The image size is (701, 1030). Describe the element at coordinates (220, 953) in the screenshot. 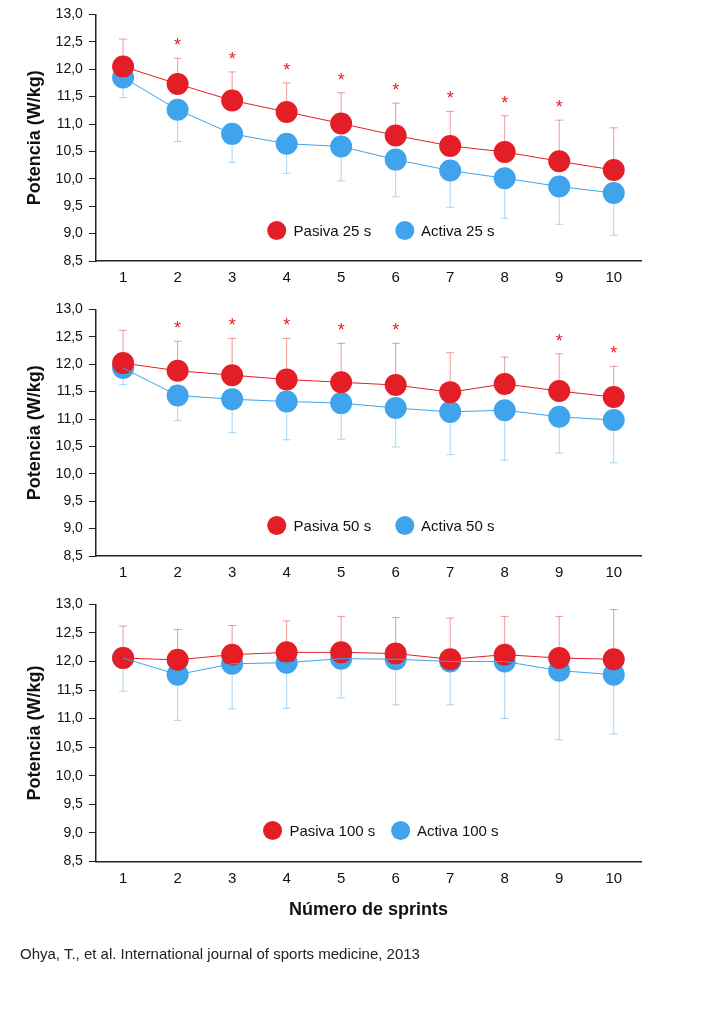

I see `text: Ohya, T., et al. International journal of sports medicine, 2013` at that location.